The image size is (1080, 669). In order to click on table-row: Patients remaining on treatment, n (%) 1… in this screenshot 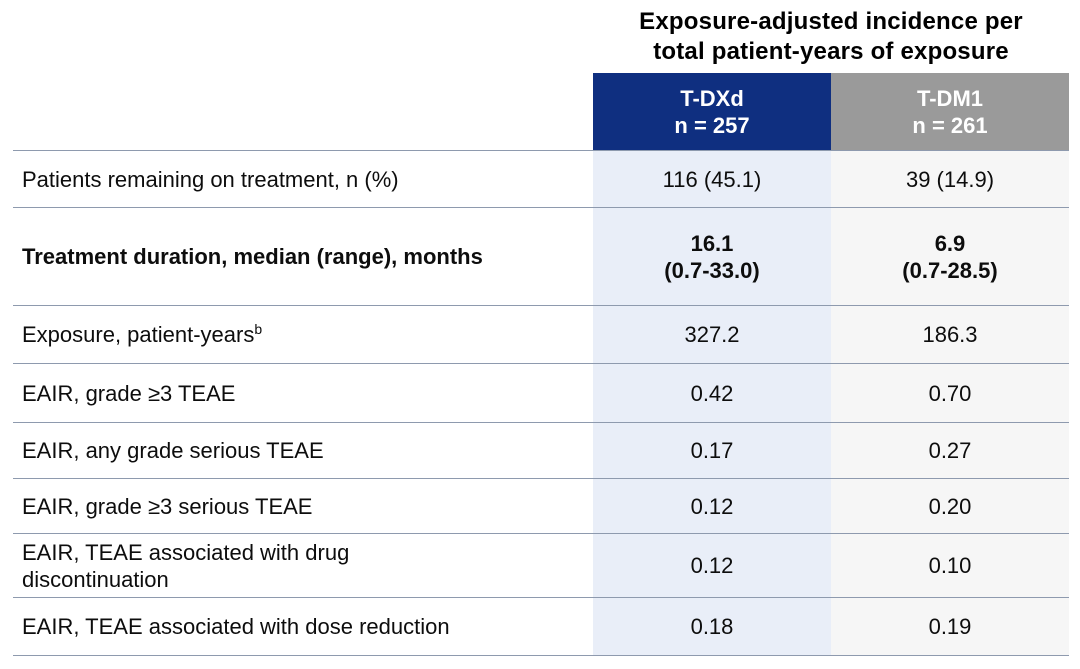, I will do `click(541, 178)`.